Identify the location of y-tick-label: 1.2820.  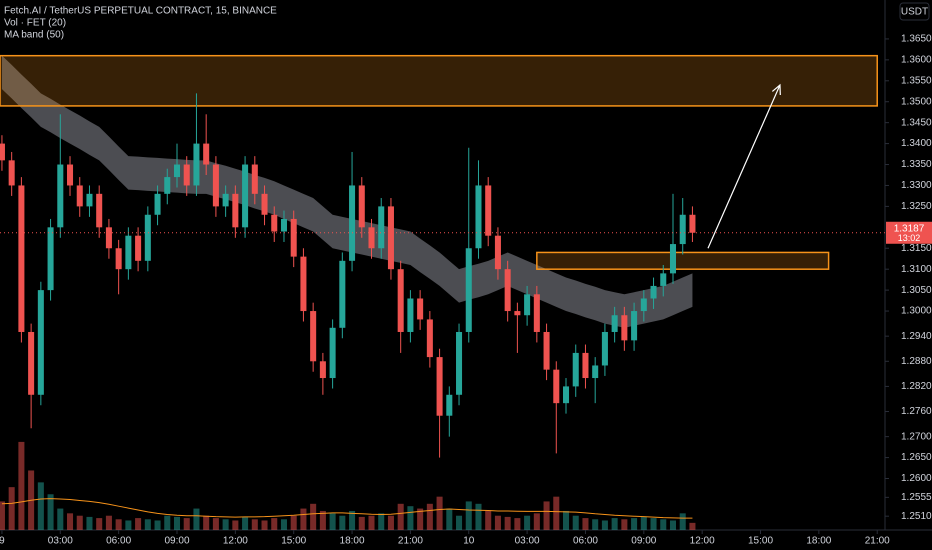
(916, 386).